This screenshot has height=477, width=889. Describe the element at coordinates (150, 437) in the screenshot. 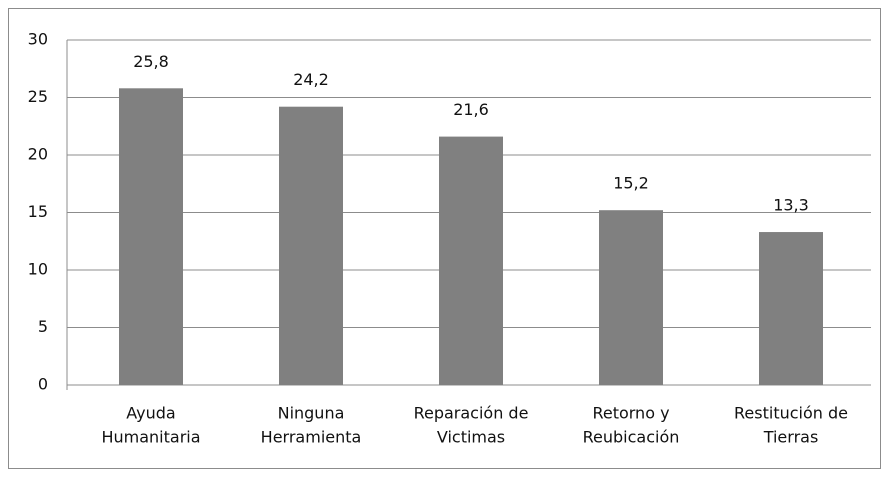

I see `x-tick-label: Humanitaria` at that location.